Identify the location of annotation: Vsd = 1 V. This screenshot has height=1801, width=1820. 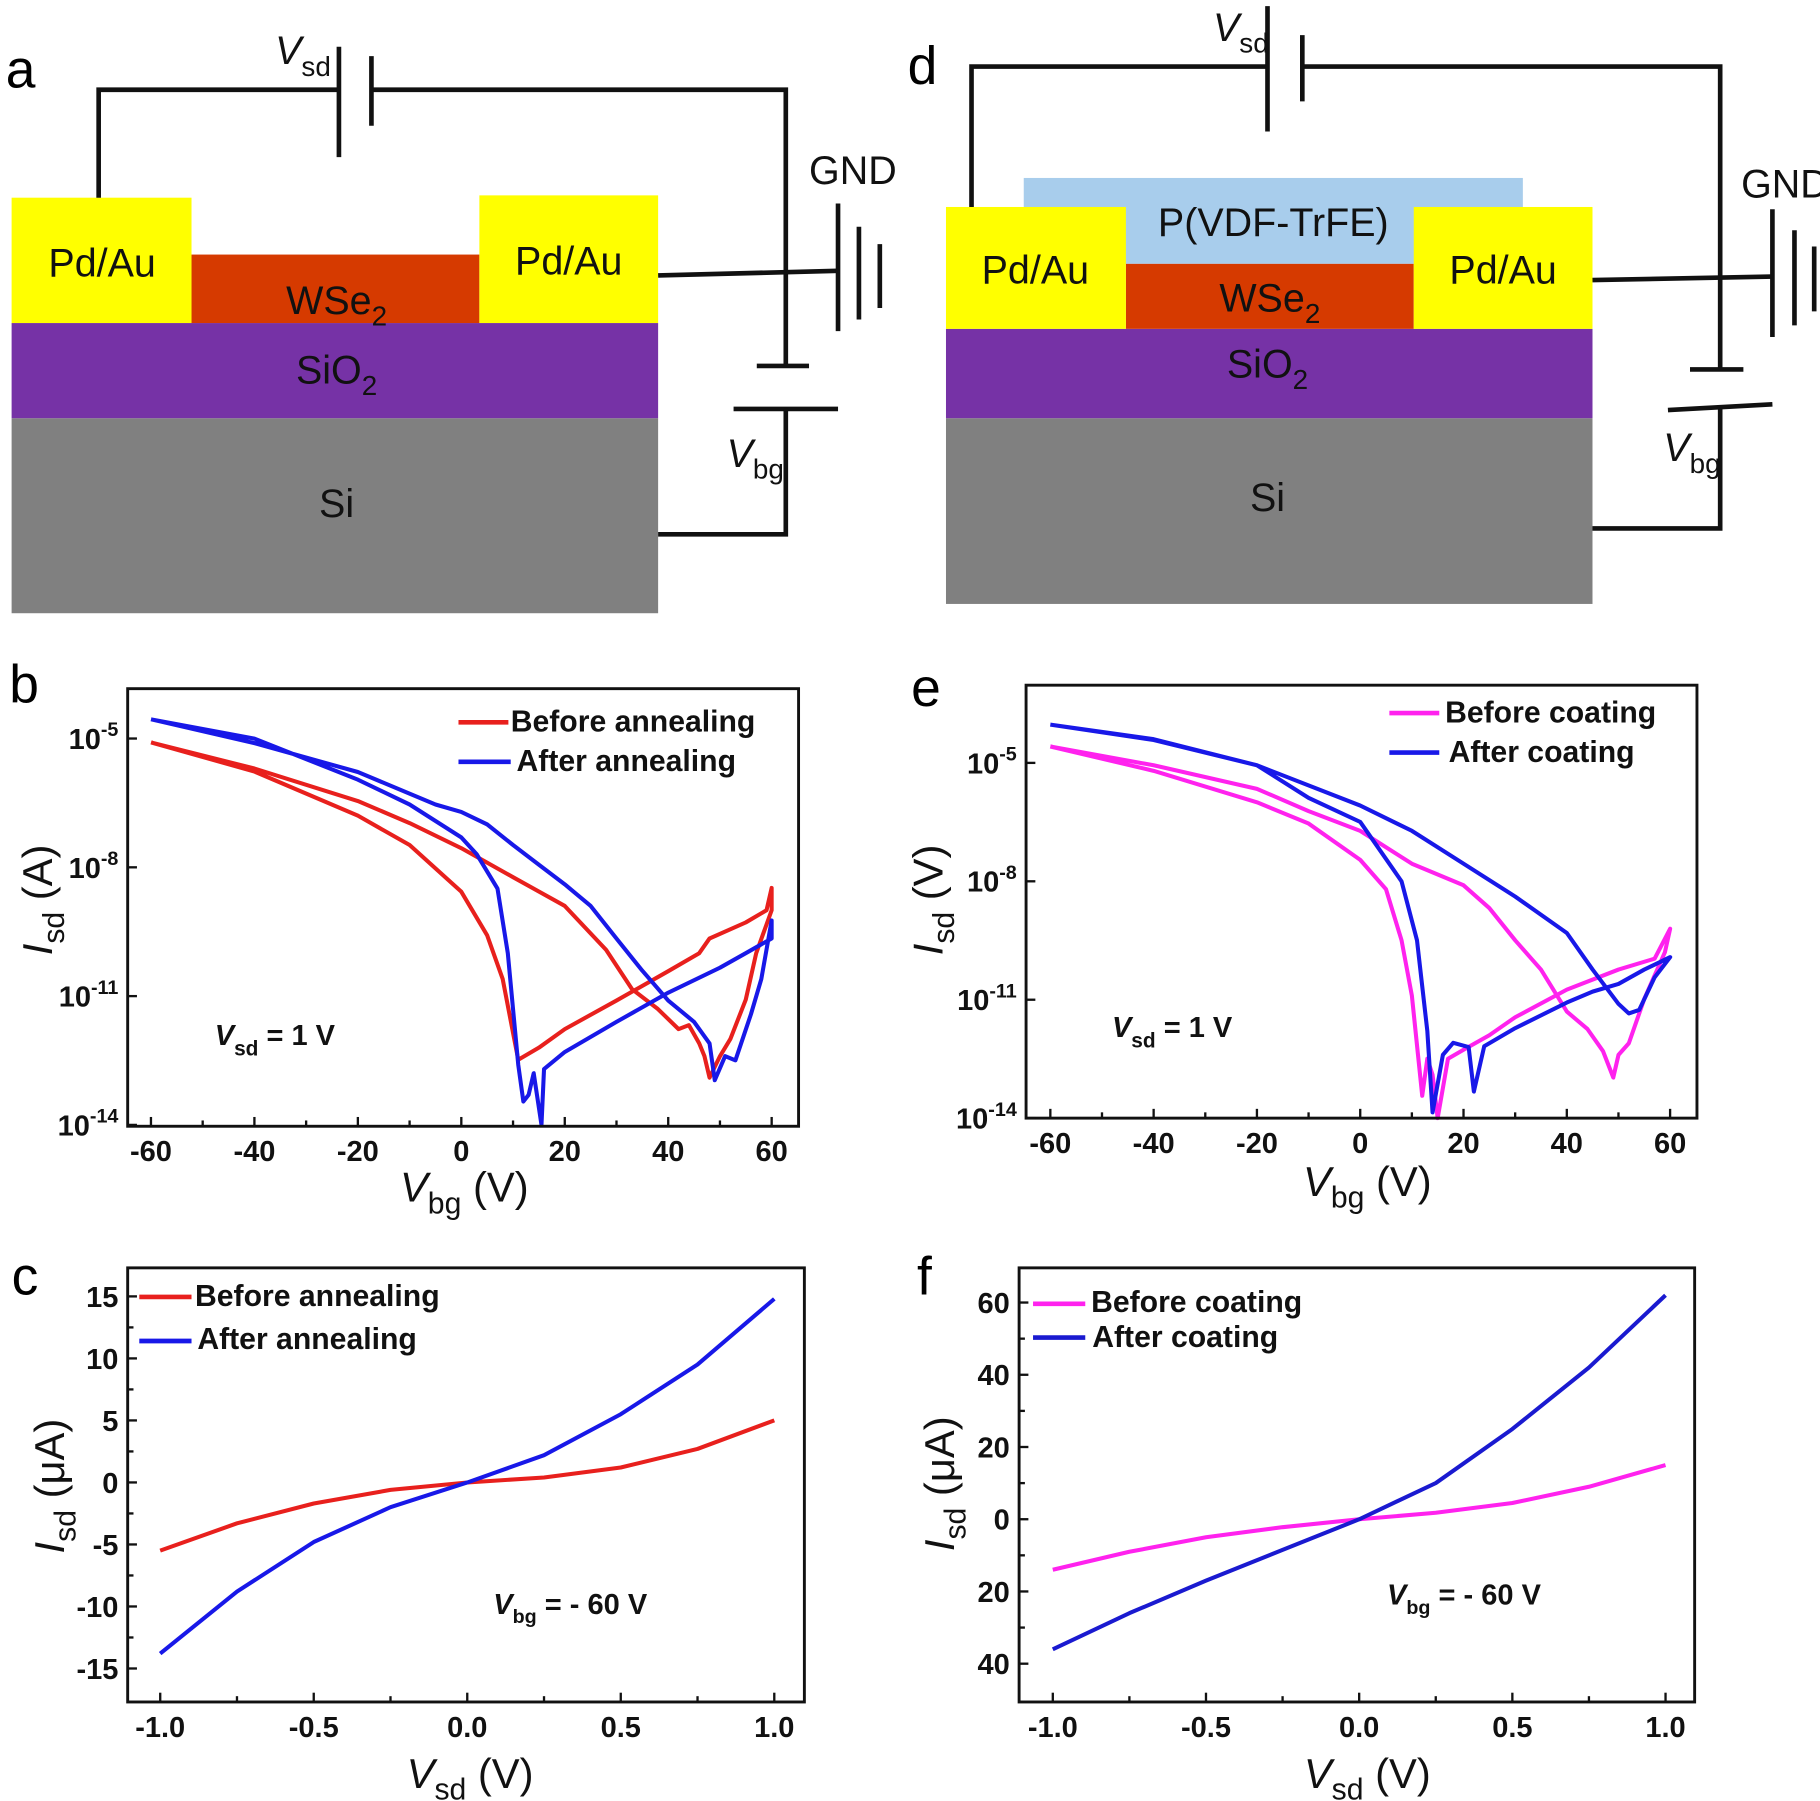
(275, 1040).